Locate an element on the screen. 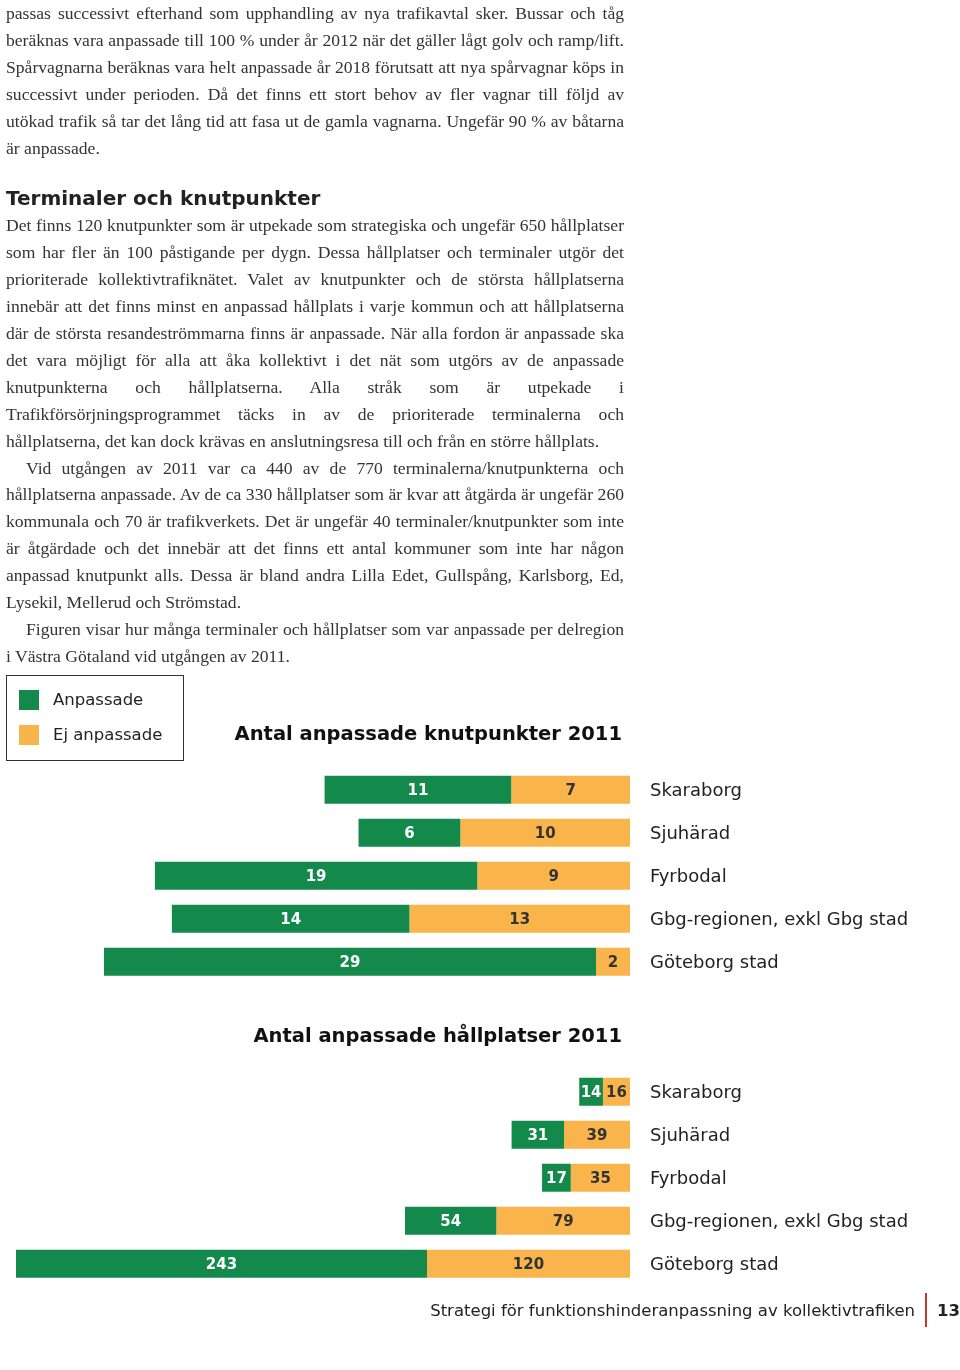  data-label: 13 is located at coordinates (520, 919).